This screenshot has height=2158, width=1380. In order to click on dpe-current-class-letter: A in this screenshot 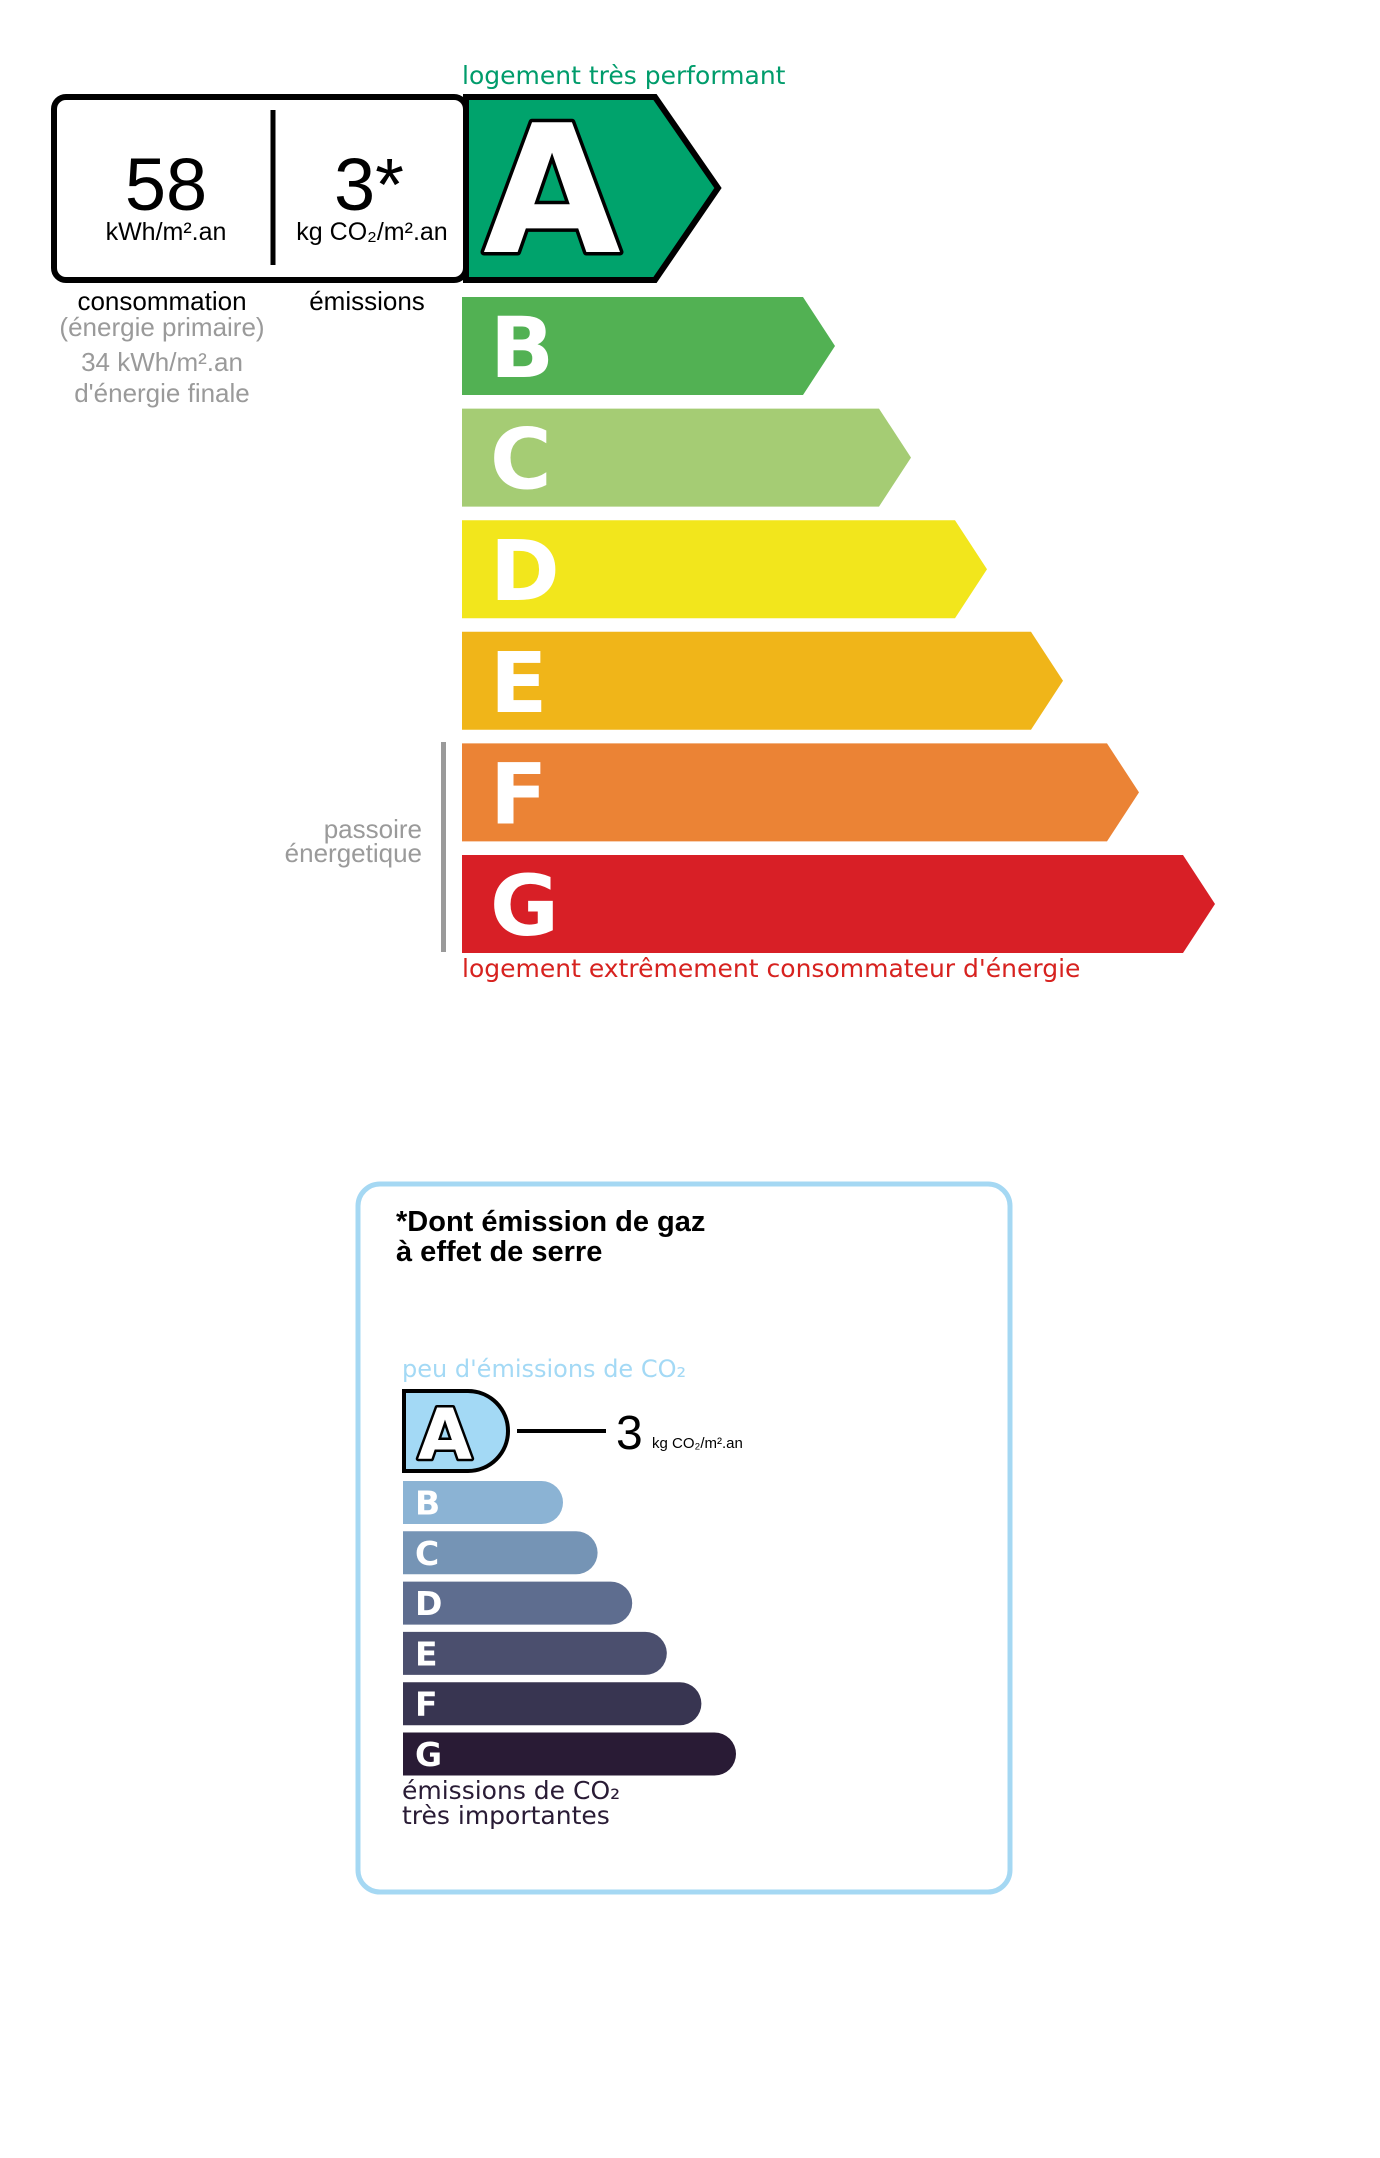, I will do `click(552, 190)`.